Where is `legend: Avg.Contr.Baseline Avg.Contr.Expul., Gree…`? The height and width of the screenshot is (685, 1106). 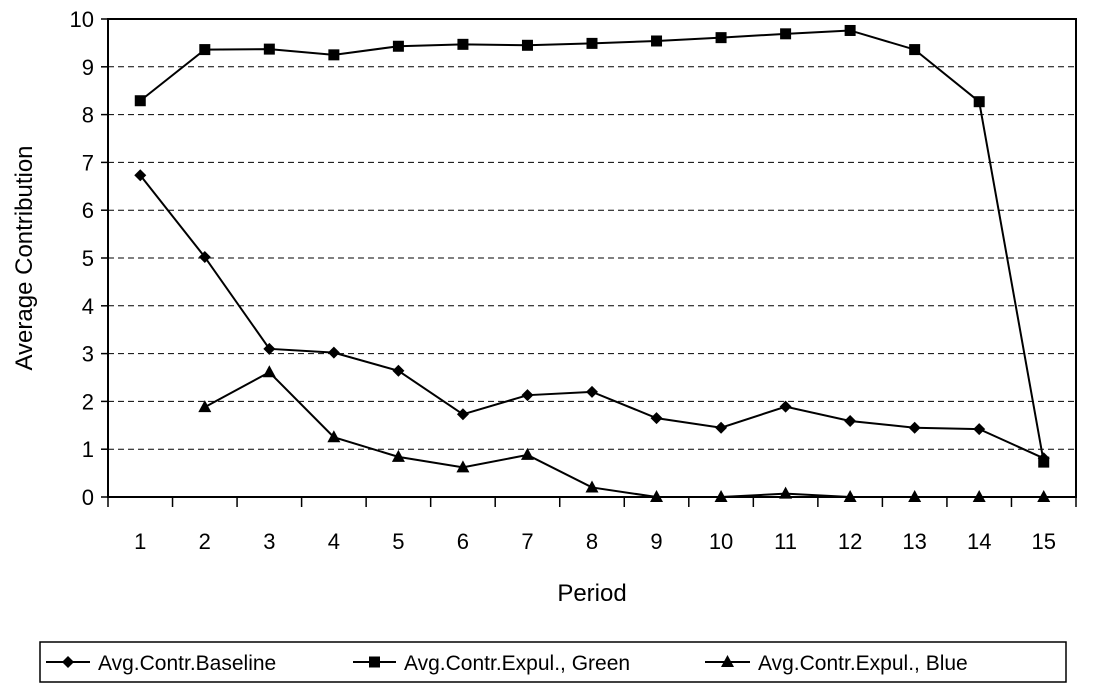
legend: Avg.Contr.Baseline Avg.Contr.Expul., Gree… is located at coordinates (553, 662).